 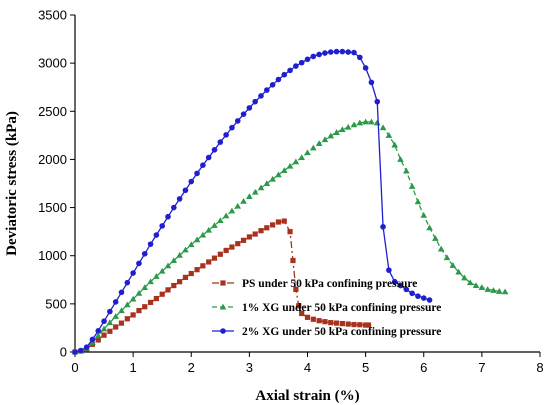 What do you see at coordinates (249, 367) in the screenshot?
I see `x-tick-label: 3` at bounding box center [249, 367].